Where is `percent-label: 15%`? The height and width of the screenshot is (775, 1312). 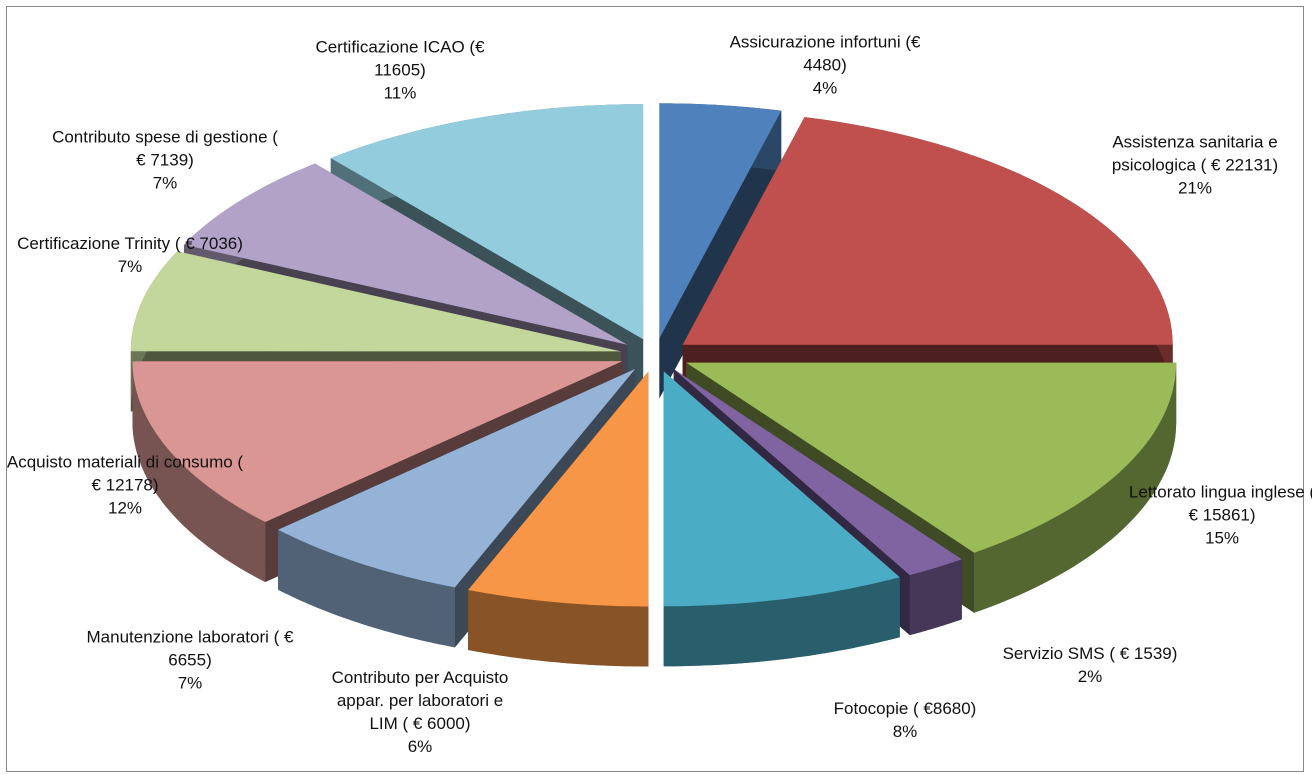
percent-label: 15% is located at coordinates (1222, 538).